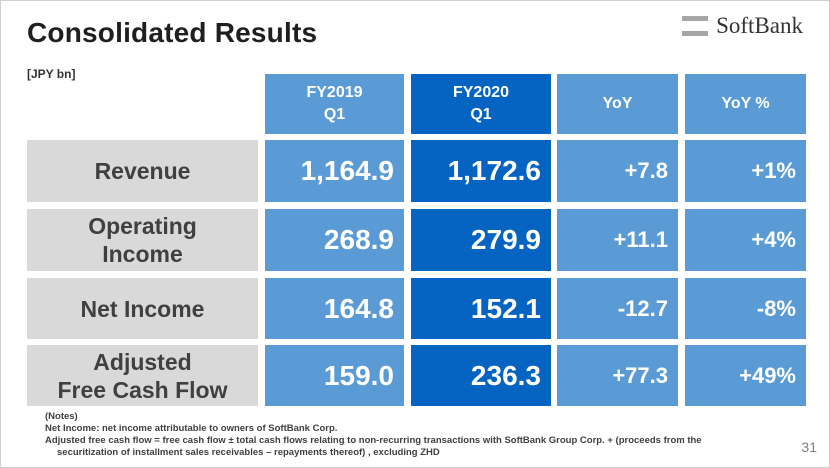 This screenshot has height=468, width=830. I want to click on page-title: Consolidated Results, so click(172, 32).